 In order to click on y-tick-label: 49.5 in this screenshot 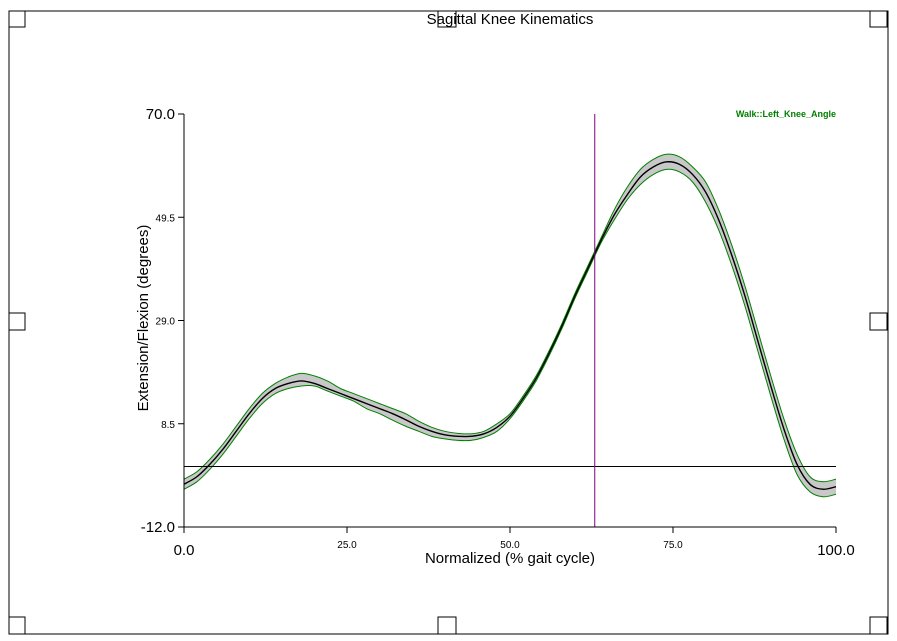, I will do `click(166, 218)`.